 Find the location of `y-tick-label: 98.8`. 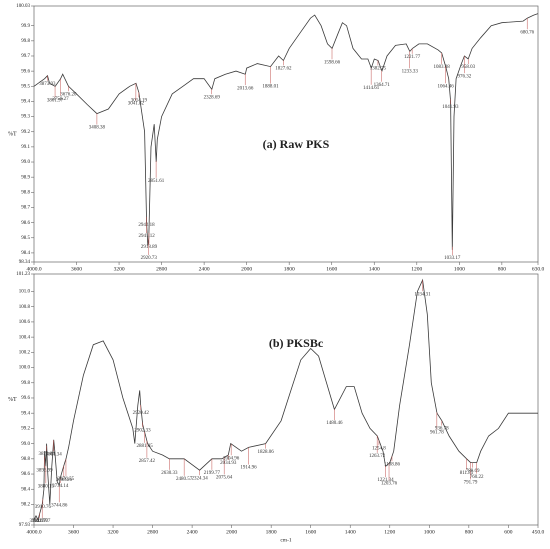

y-tick-label: 98.8 is located at coordinates (25, 192).